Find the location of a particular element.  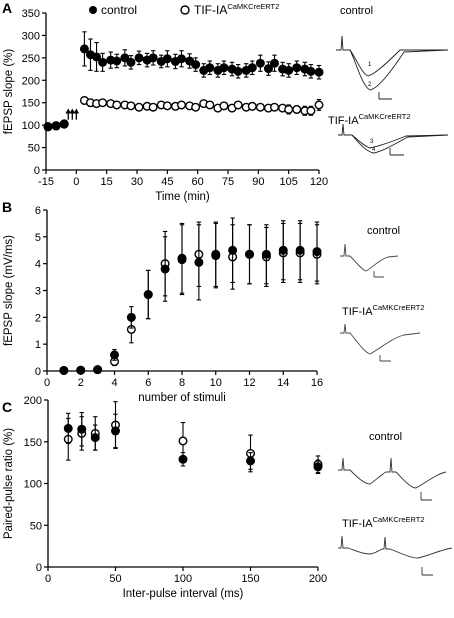

chart-a-x-tick-label: 0 is located at coordinates (76, 182).